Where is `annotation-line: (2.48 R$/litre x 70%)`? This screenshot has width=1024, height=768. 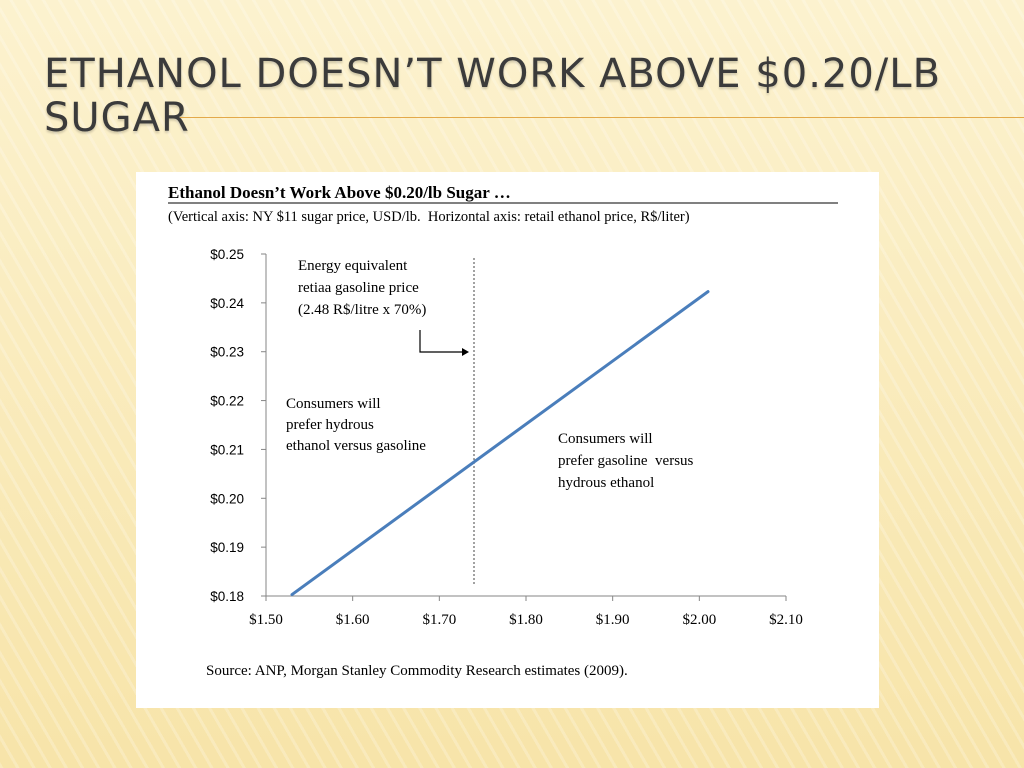 annotation-line: (2.48 R$/litre x 70%) is located at coordinates (362, 310).